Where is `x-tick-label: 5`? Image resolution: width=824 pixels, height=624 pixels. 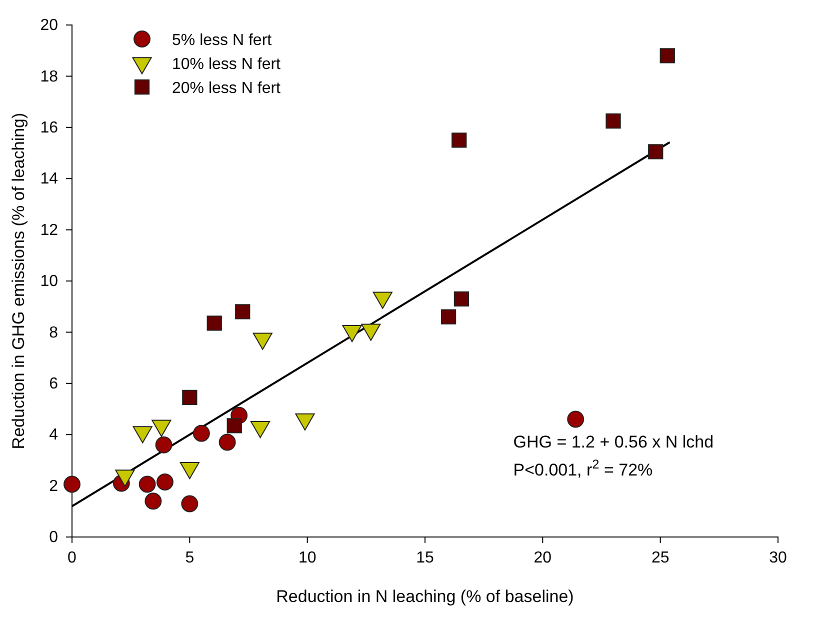 x-tick-label: 5 is located at coordinates (189, 557).